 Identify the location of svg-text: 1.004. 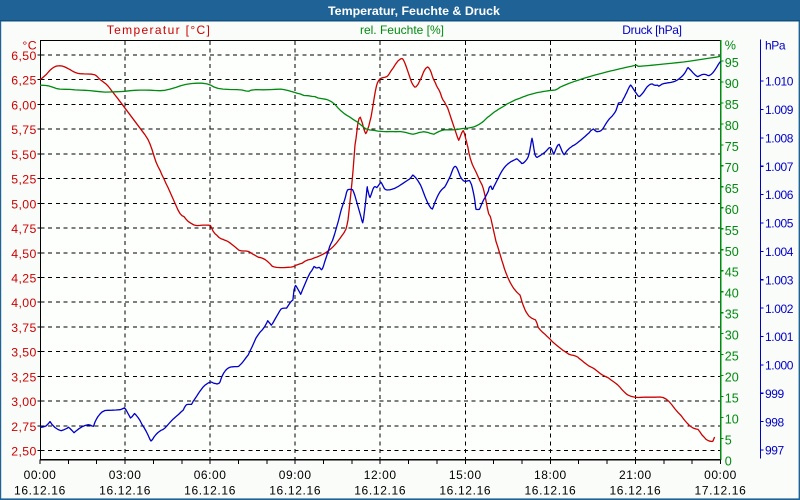
(779, 252).